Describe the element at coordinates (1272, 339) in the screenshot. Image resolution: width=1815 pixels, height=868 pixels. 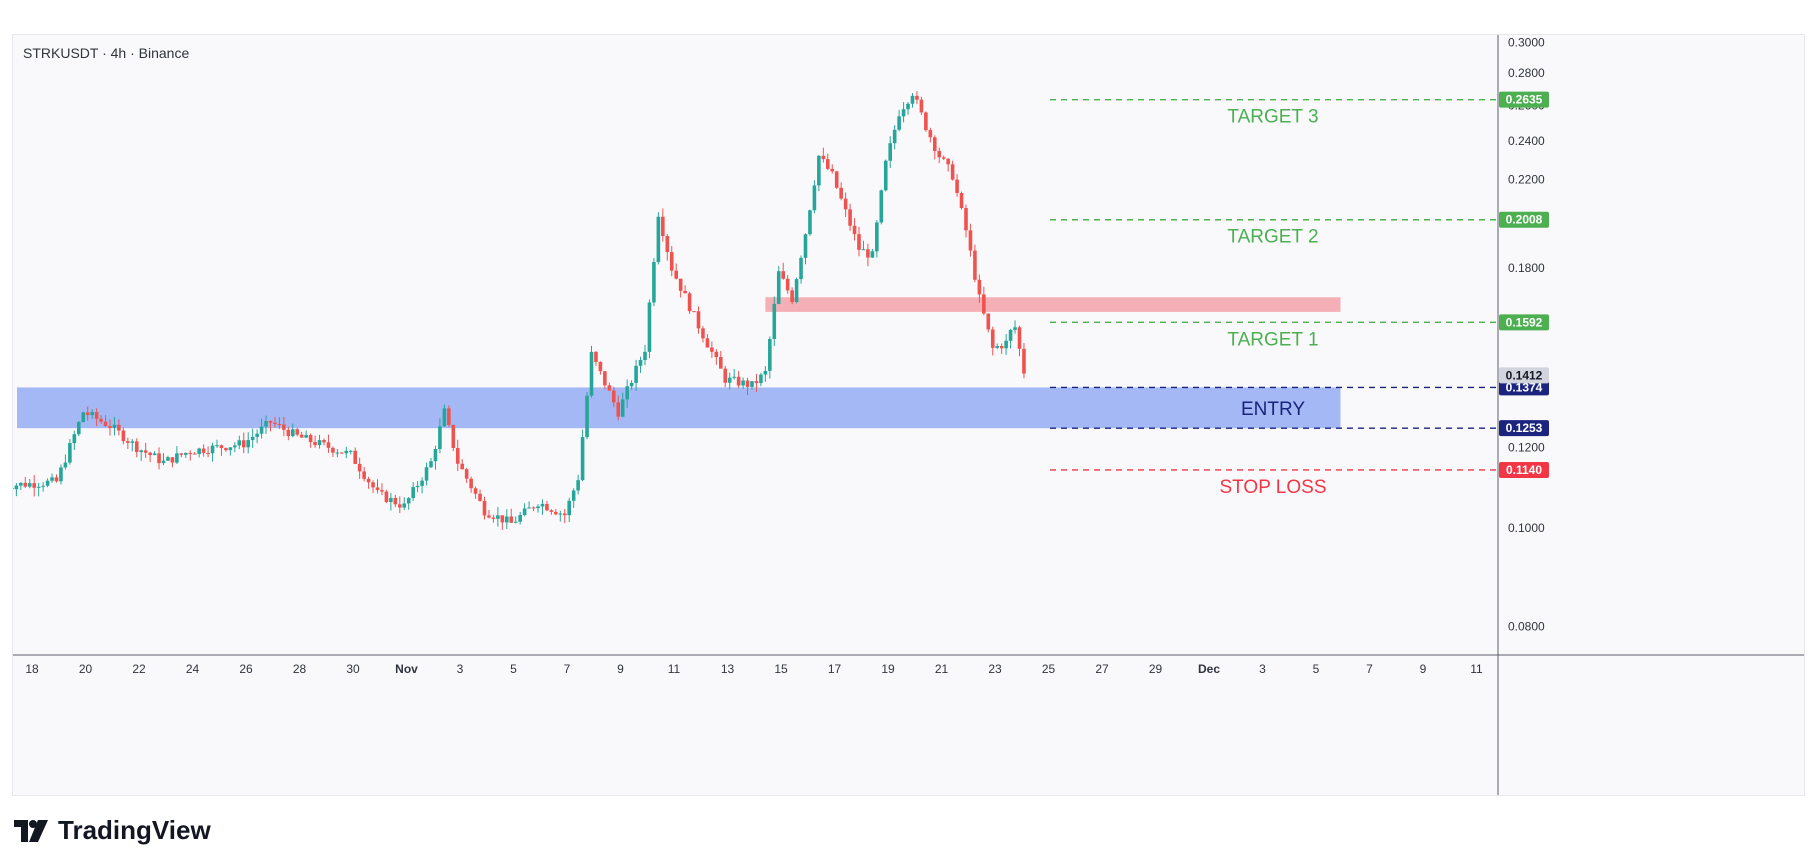
I see `target-1-label: TARGET 1` at that location.